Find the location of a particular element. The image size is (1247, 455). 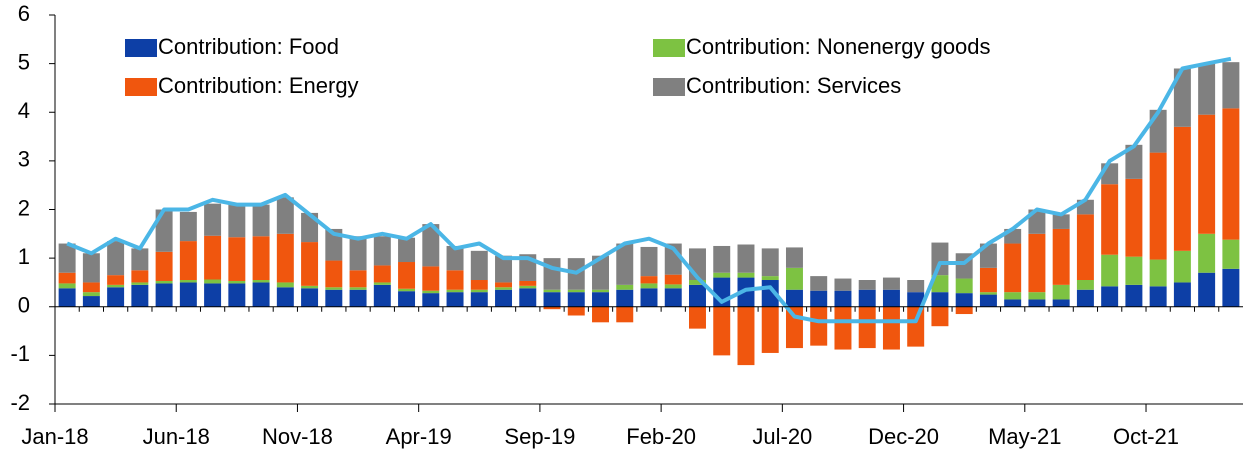

x-tick-label: Nov-18 is located at coordinates (297, 436).